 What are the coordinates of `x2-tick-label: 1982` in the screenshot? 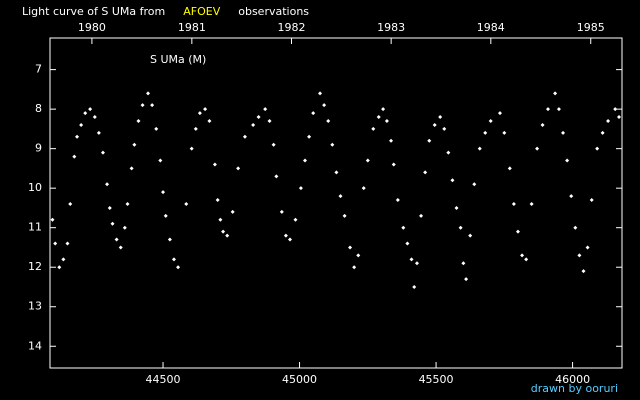 It's located at (291, 27).